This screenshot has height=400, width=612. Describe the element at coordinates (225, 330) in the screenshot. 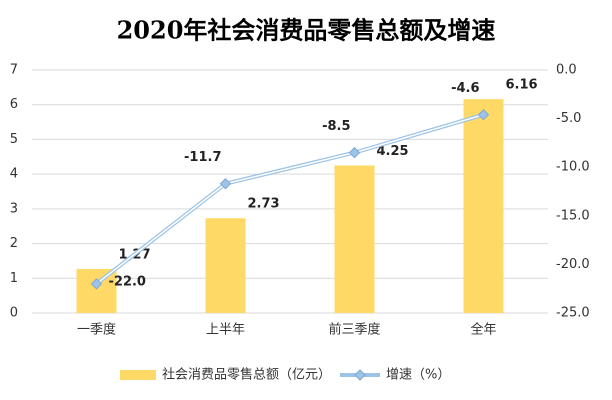

I see `x-tick-label: 上半年` at that location.